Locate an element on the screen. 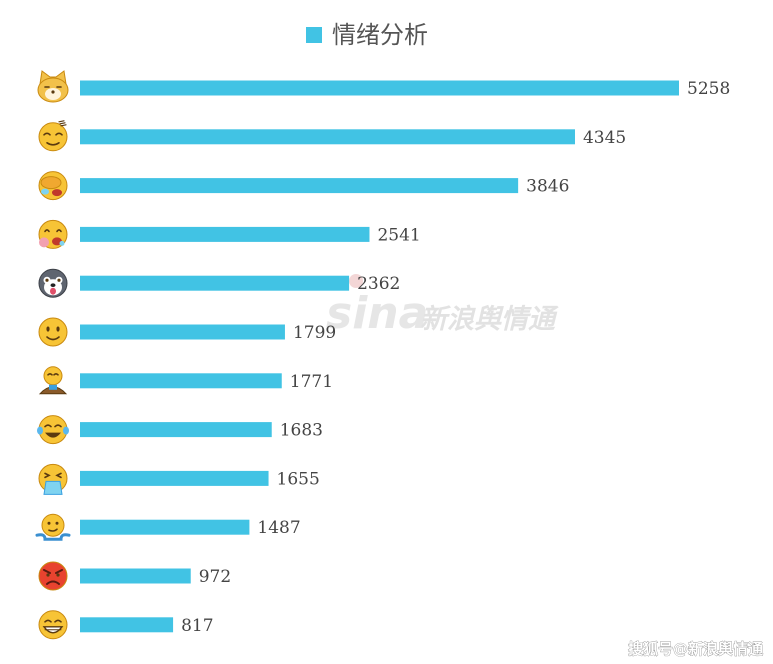 This screenshot has height=664, width=773. legend: 情绪分析 is located at coordinates (367, 35).